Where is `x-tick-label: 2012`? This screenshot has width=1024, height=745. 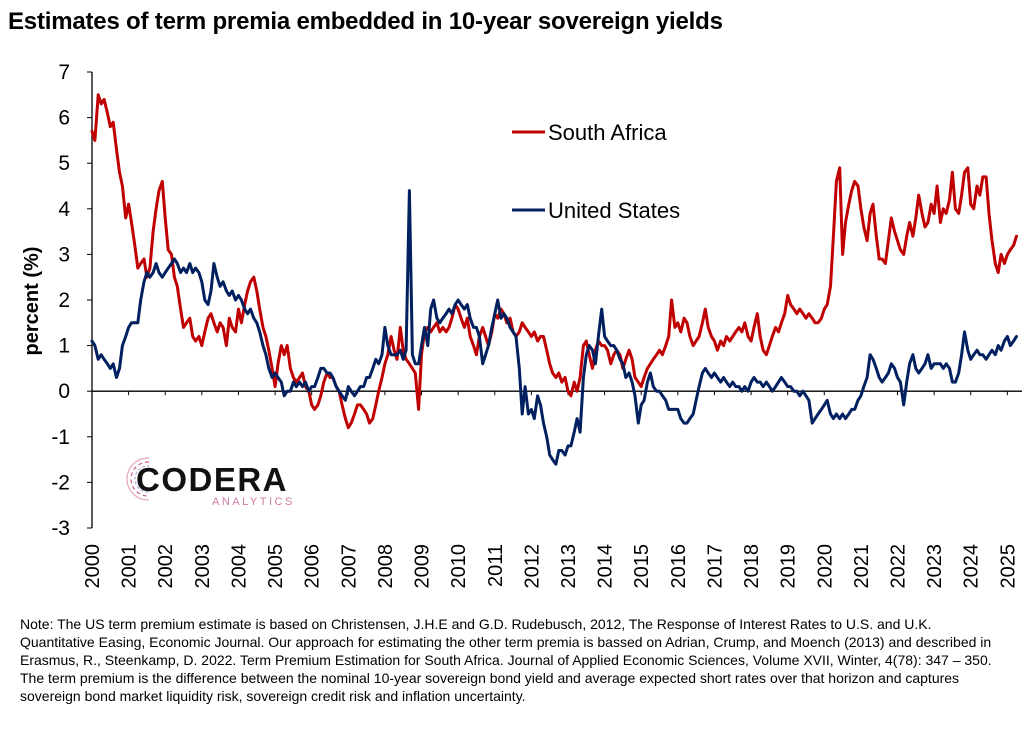 x-tick-label: 2012 is located at coordinates (532, 566).